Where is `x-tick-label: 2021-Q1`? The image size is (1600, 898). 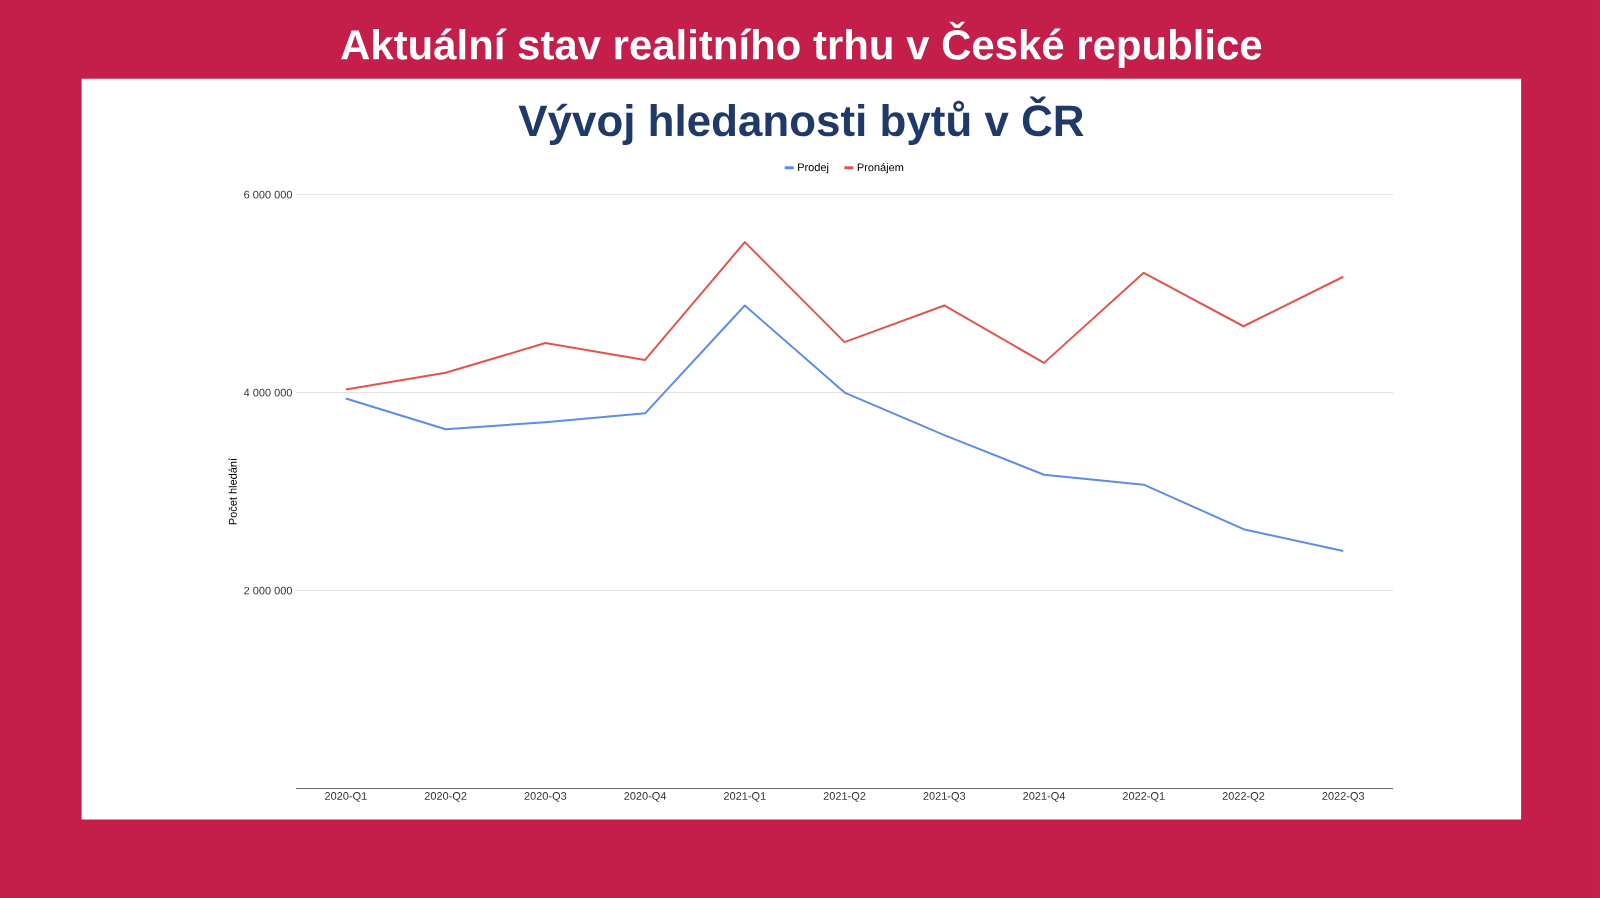 x-tick-label: 2021-Q1 is located at coordinates (744, 796).